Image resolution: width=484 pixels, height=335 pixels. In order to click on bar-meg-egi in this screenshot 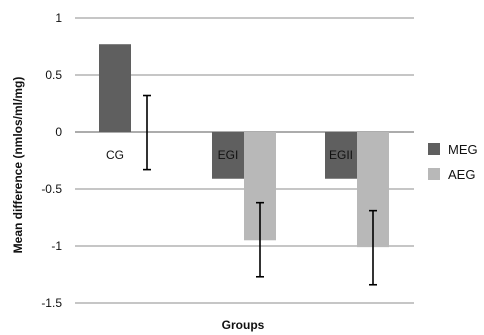, I will do `click(228, 155)`.